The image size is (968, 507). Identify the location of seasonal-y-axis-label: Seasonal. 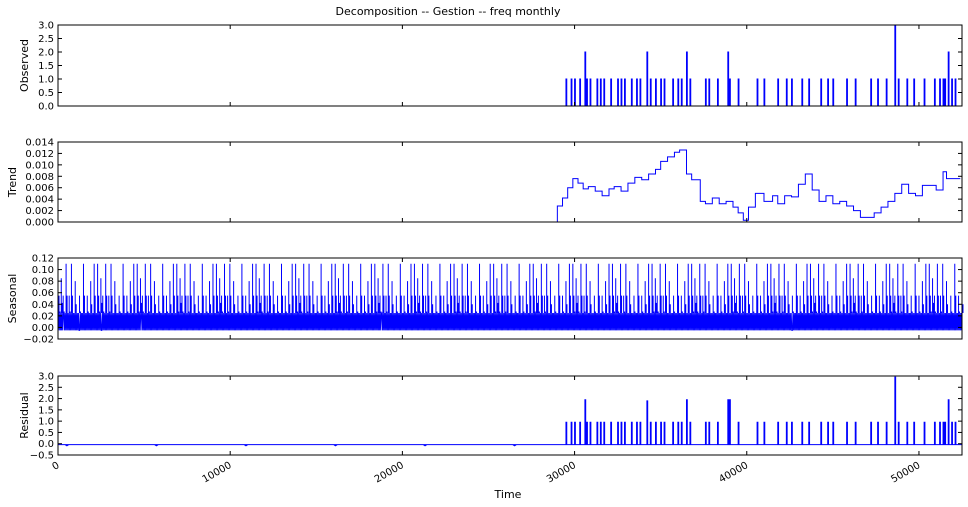
(12, 299).